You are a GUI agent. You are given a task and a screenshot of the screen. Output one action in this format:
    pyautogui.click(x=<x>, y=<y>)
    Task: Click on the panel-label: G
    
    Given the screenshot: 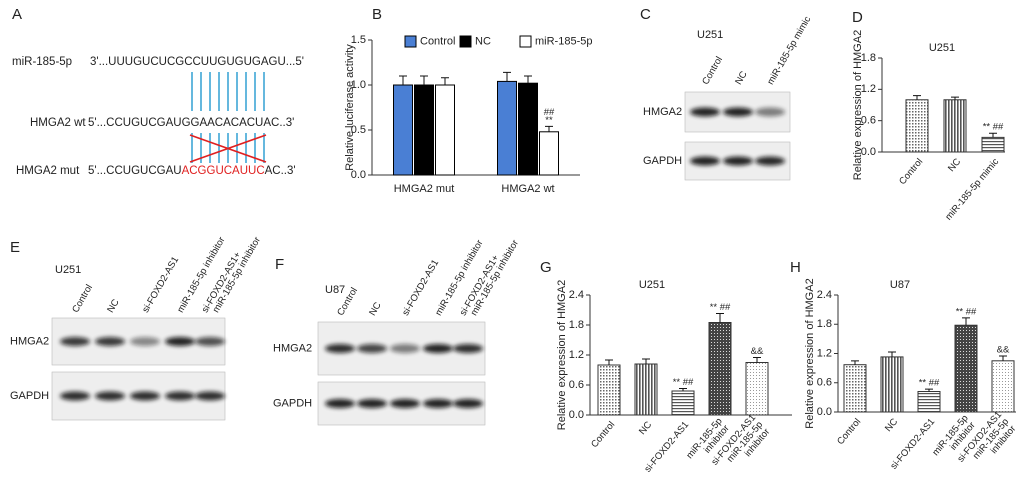 What is the action you would take?
    pyautogui.click(x=546, y=267)
    